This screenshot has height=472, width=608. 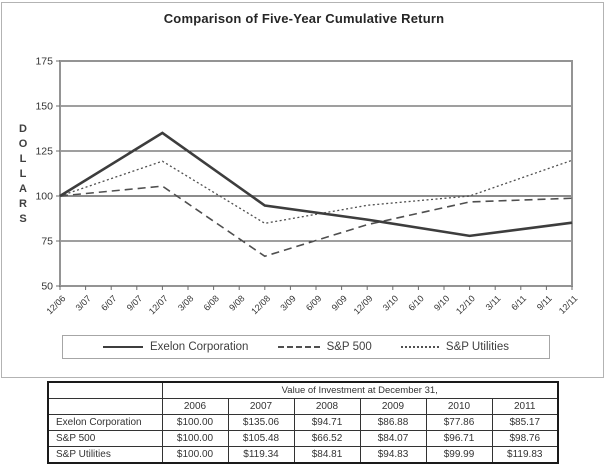 I want to click on series-line-dashed, so click(x=316, y=221).